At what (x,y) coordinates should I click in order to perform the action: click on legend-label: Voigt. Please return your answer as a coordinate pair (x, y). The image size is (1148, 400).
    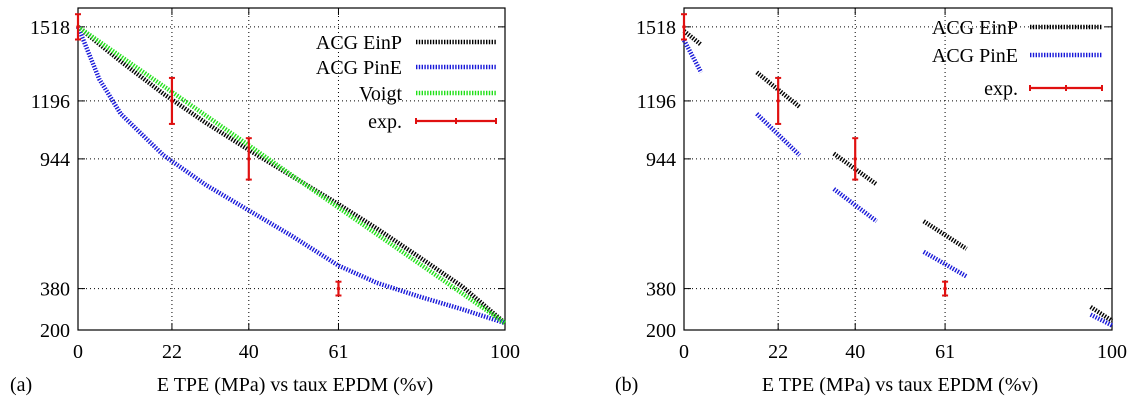
    Looking at the image, I should click on (380, 94).